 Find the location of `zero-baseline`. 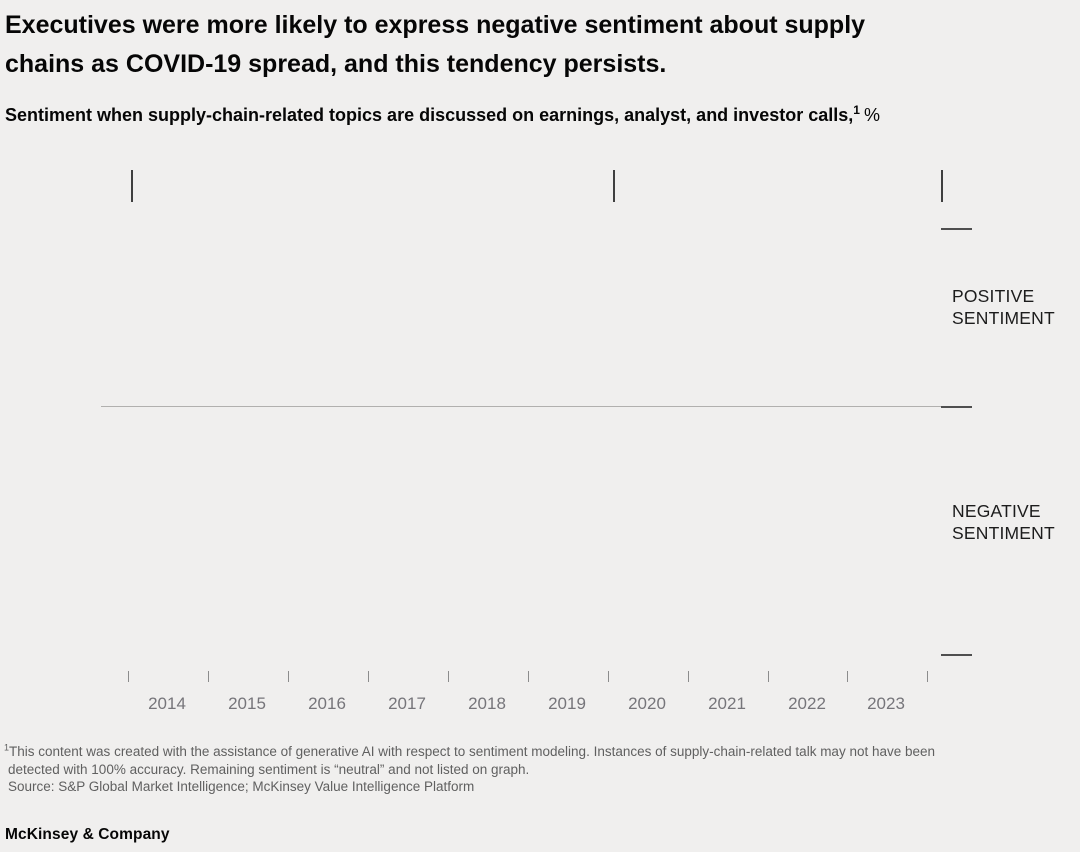

zero-baseline is located at coordinates (536, 406).